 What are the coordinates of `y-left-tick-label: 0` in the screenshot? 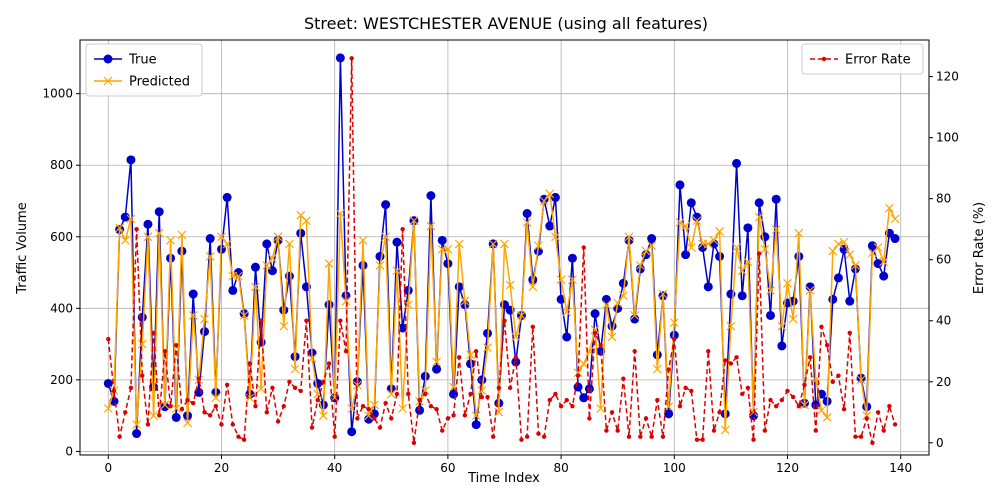 It's located at (69, 451).